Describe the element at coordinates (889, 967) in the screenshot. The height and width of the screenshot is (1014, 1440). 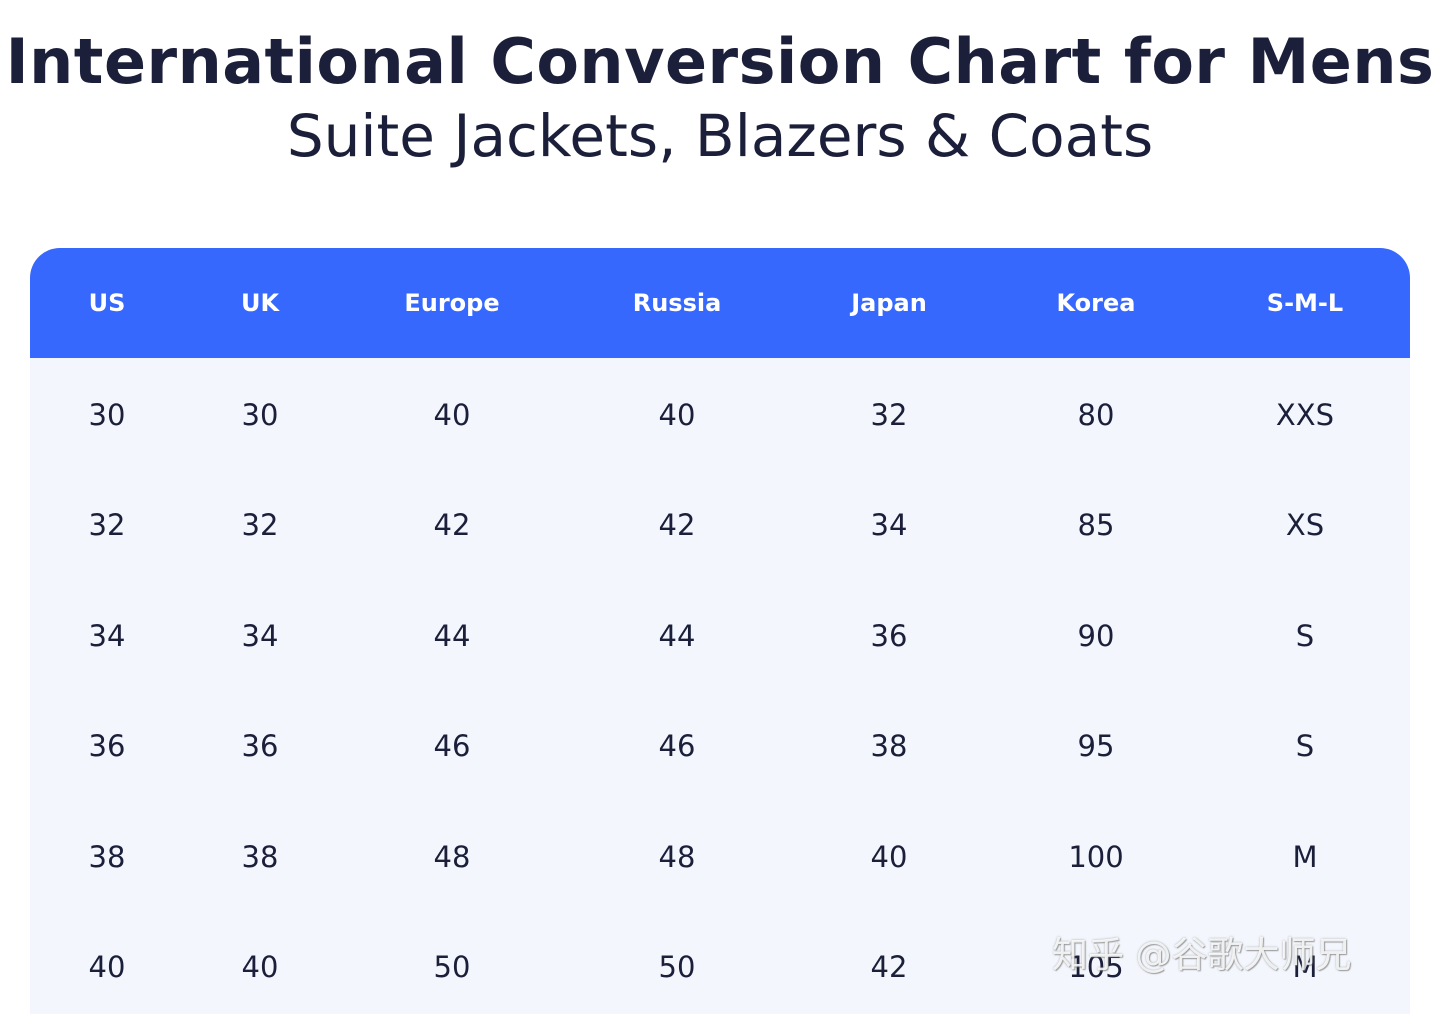
I see `table-cell-japan: 42` at that location.